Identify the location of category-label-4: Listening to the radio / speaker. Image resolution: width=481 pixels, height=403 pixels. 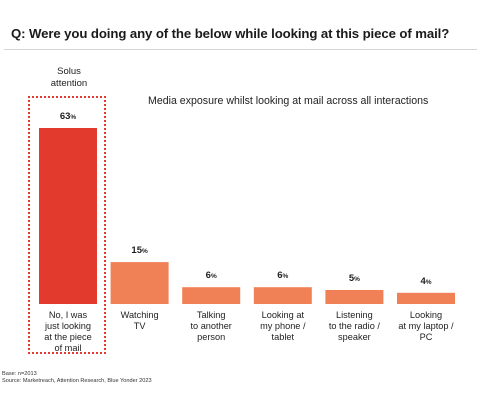
(354, 326).